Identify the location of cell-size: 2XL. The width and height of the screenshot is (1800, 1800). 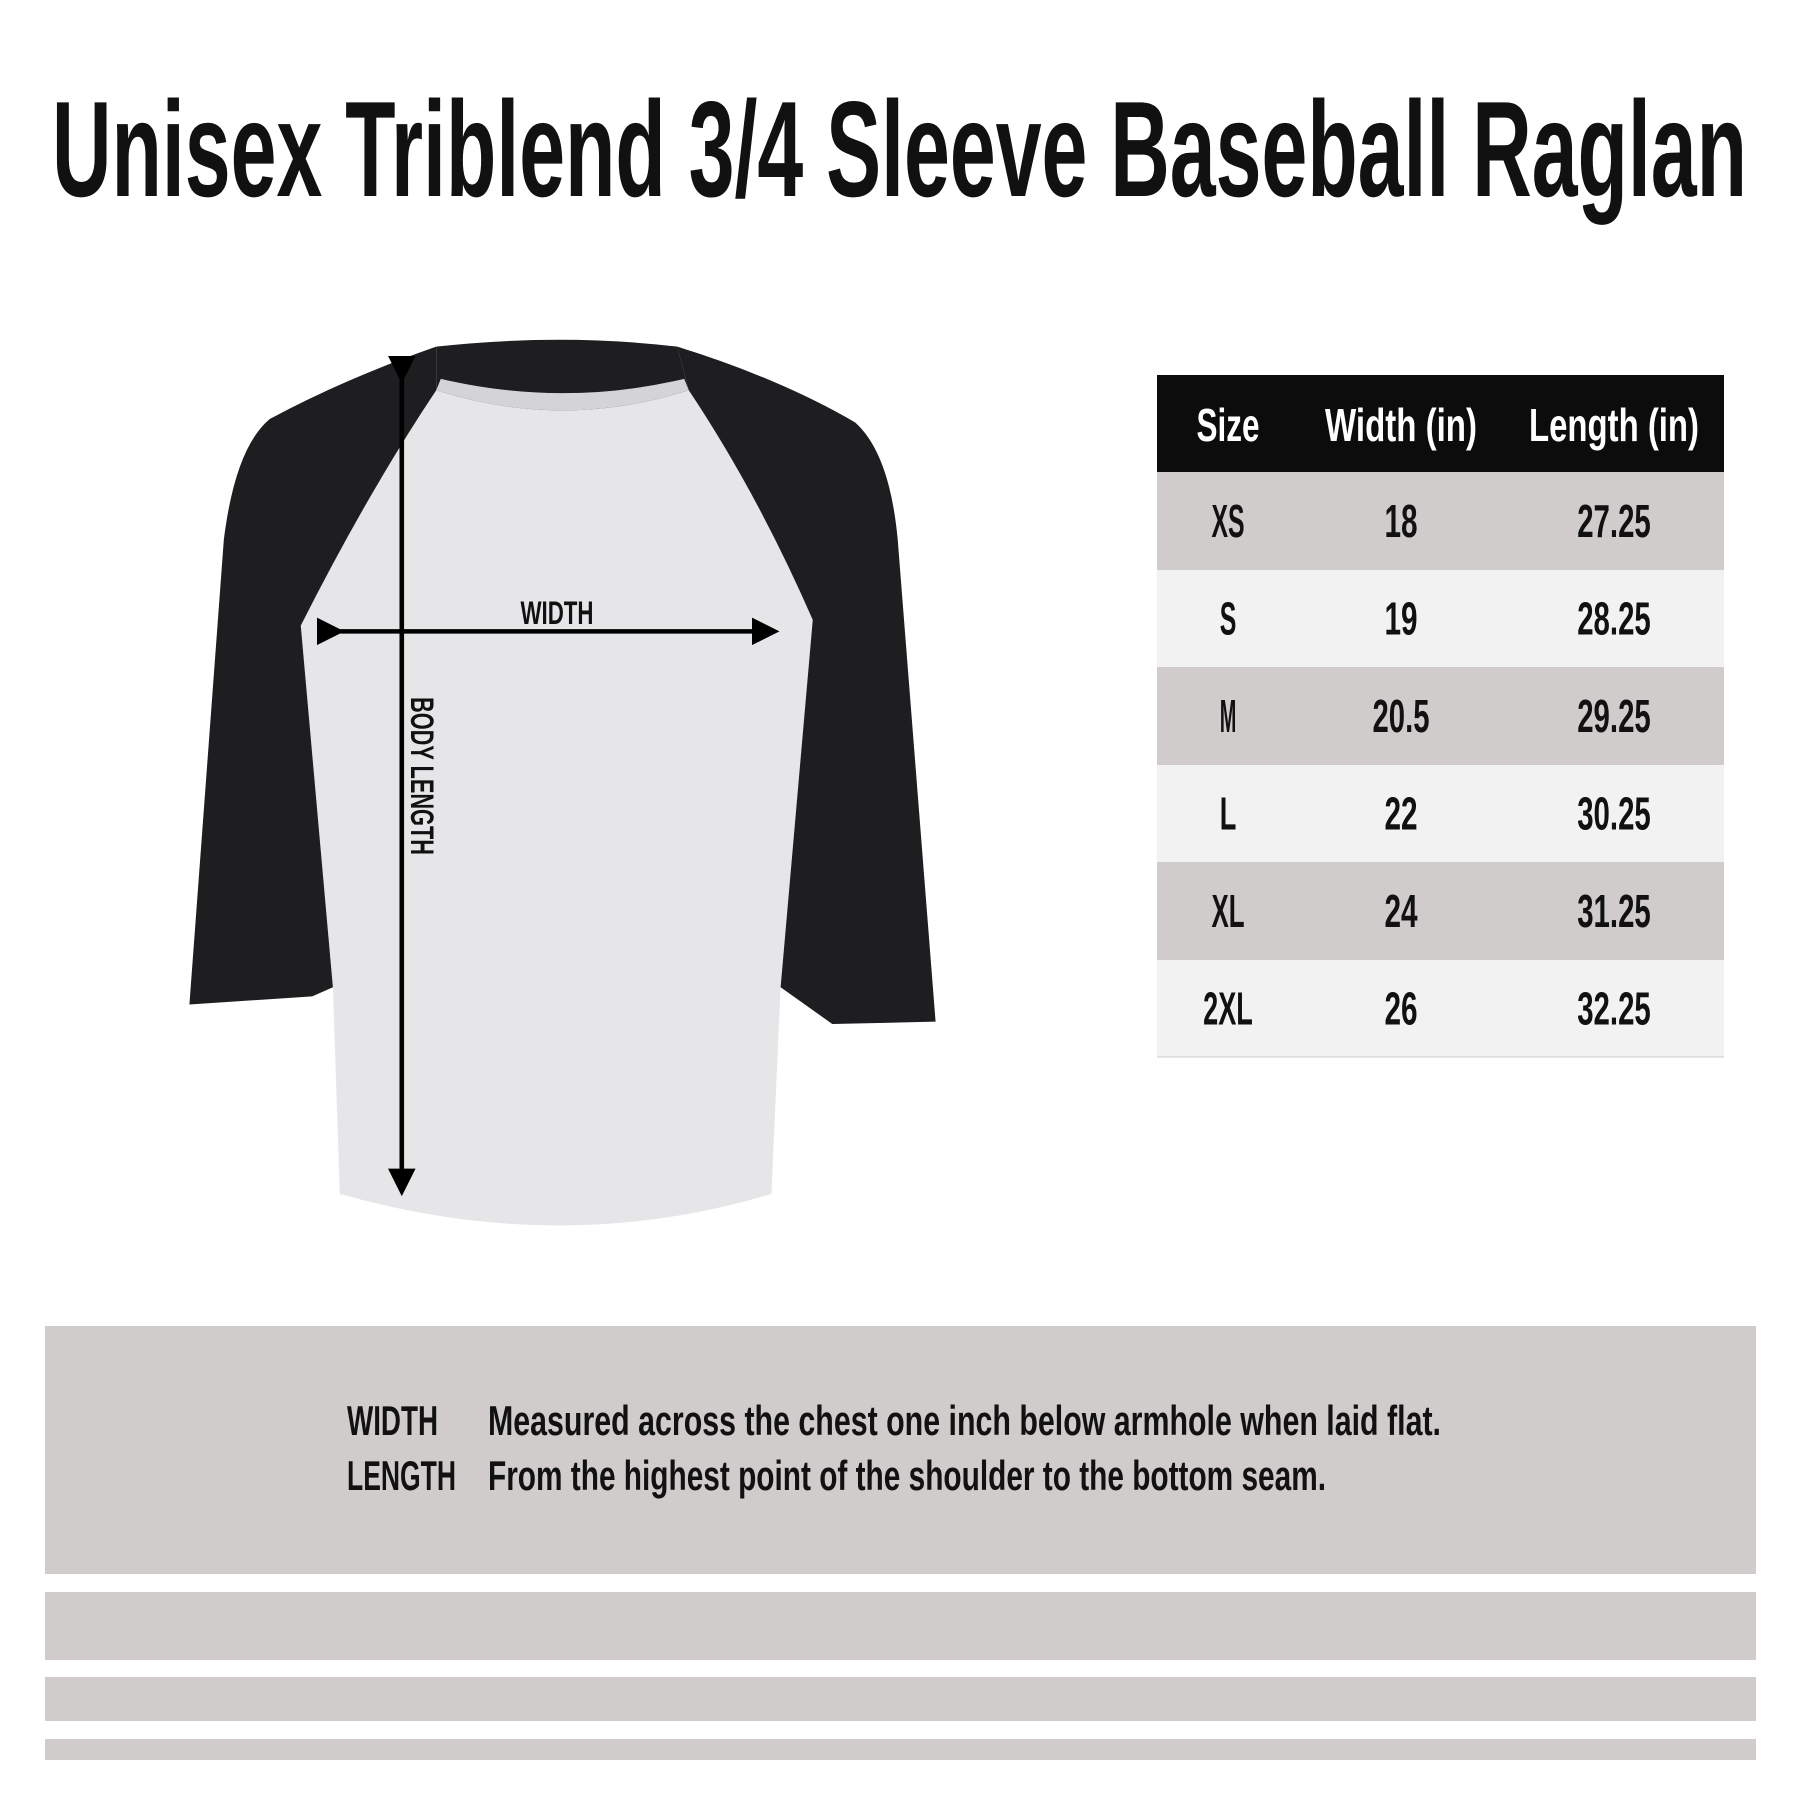
(1228, 1009).